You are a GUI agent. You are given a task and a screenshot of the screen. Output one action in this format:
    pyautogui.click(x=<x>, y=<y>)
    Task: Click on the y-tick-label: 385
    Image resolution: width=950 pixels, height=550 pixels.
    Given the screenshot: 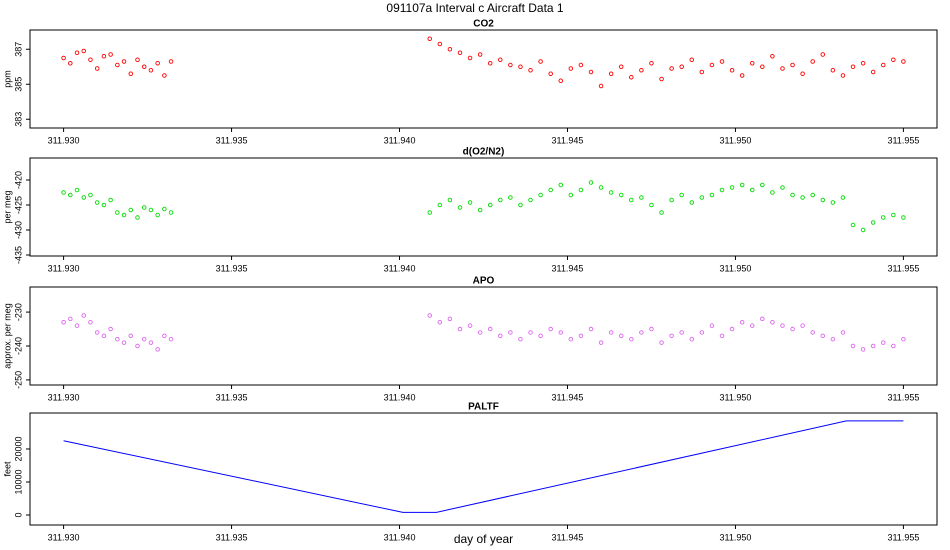 What is the action you would take?
    pyautogui.click(x=18, y=84)
    